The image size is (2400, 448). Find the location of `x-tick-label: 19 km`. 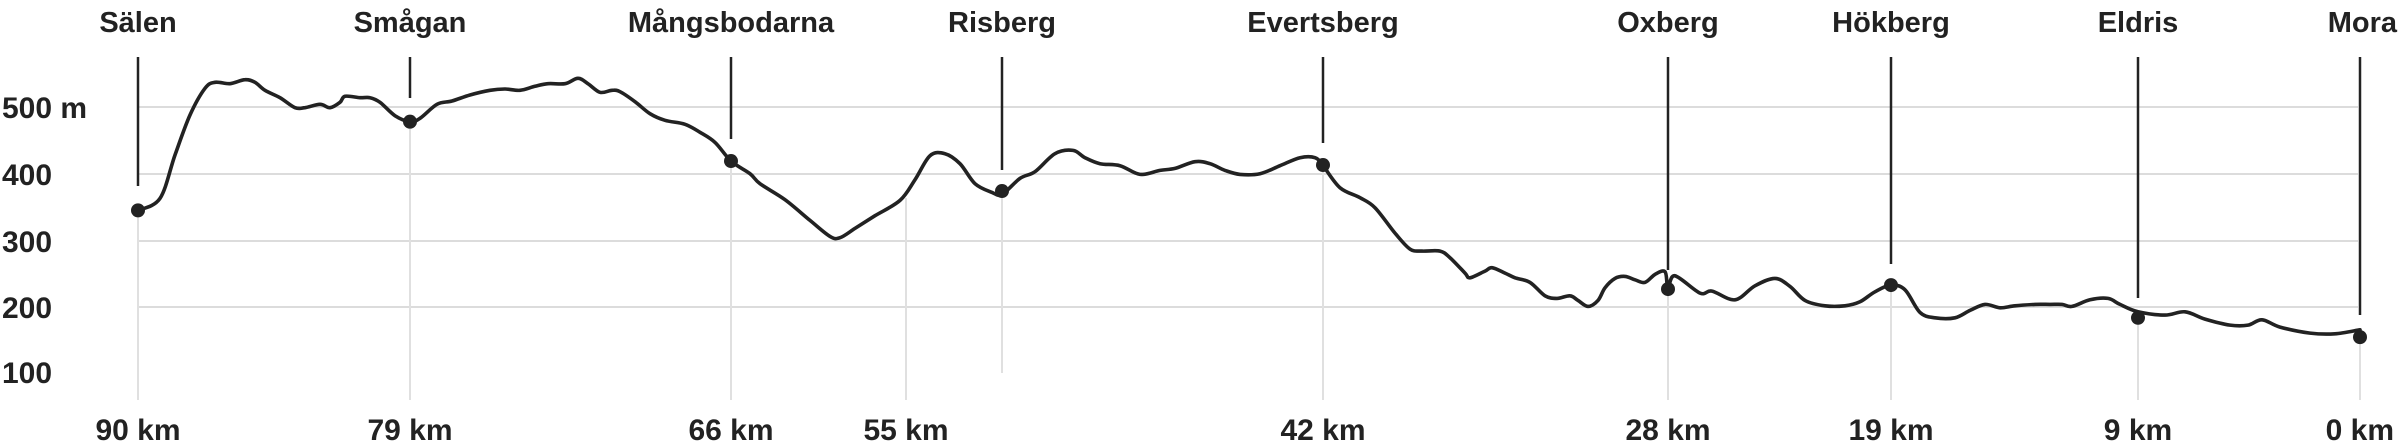

x-tick-label: 19 km is located at coordinates (1890, 430).